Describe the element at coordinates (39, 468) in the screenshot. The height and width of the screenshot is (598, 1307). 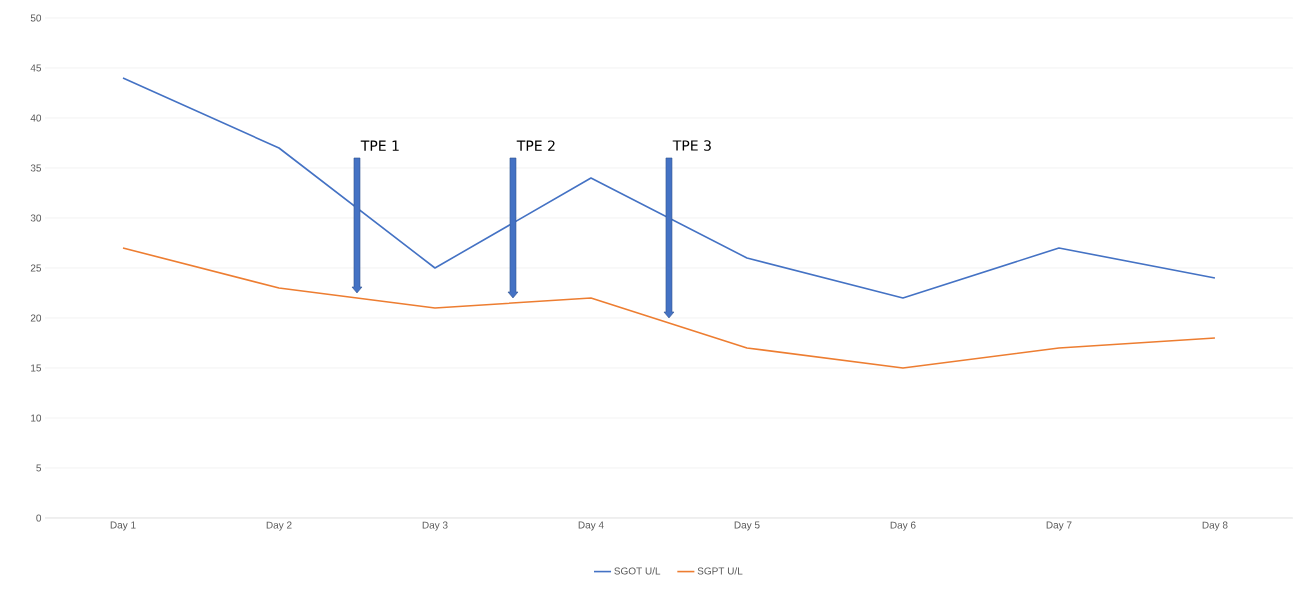
I see `y-tick-label: 5` at that location.